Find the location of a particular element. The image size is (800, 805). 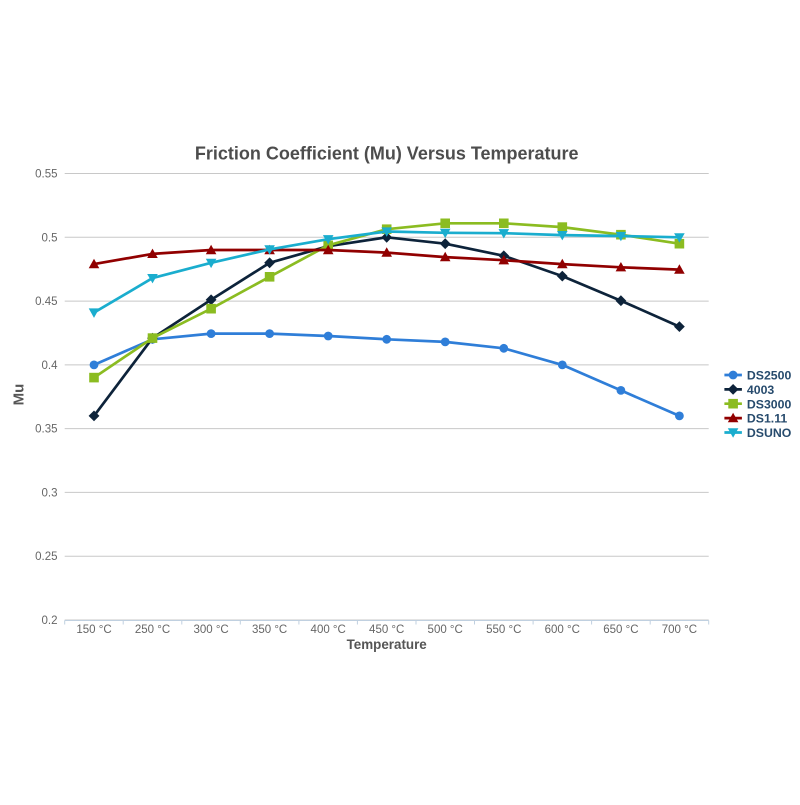

svg-text: 550 °C is located at coordinates (503, 630).